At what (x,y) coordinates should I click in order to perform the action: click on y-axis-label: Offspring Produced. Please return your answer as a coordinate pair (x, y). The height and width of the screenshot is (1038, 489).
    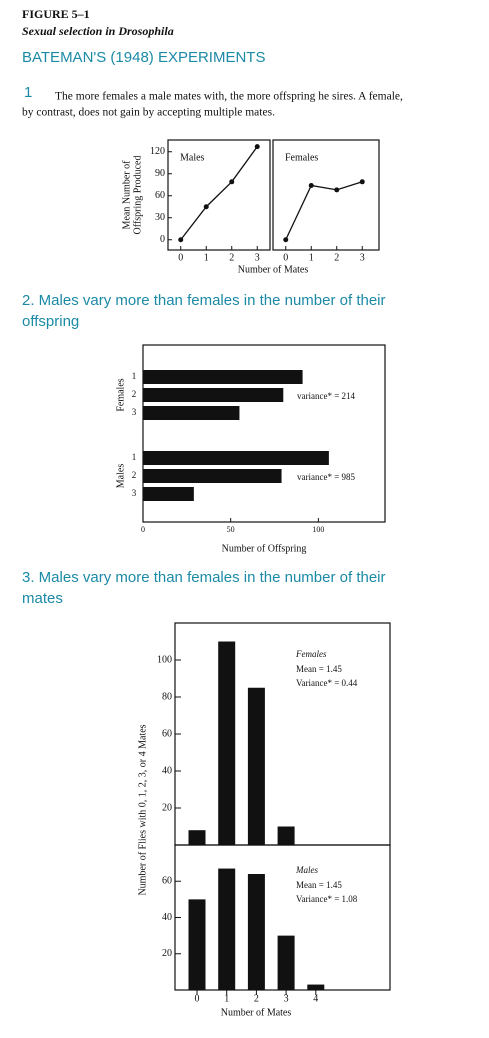
    Looking at the image, I should click on (137, 195).